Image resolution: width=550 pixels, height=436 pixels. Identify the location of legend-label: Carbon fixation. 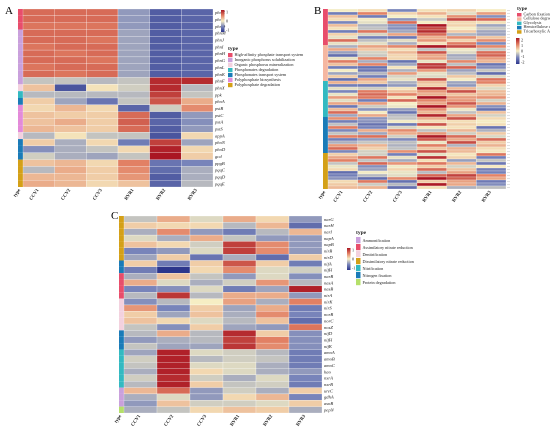
(537, 13).